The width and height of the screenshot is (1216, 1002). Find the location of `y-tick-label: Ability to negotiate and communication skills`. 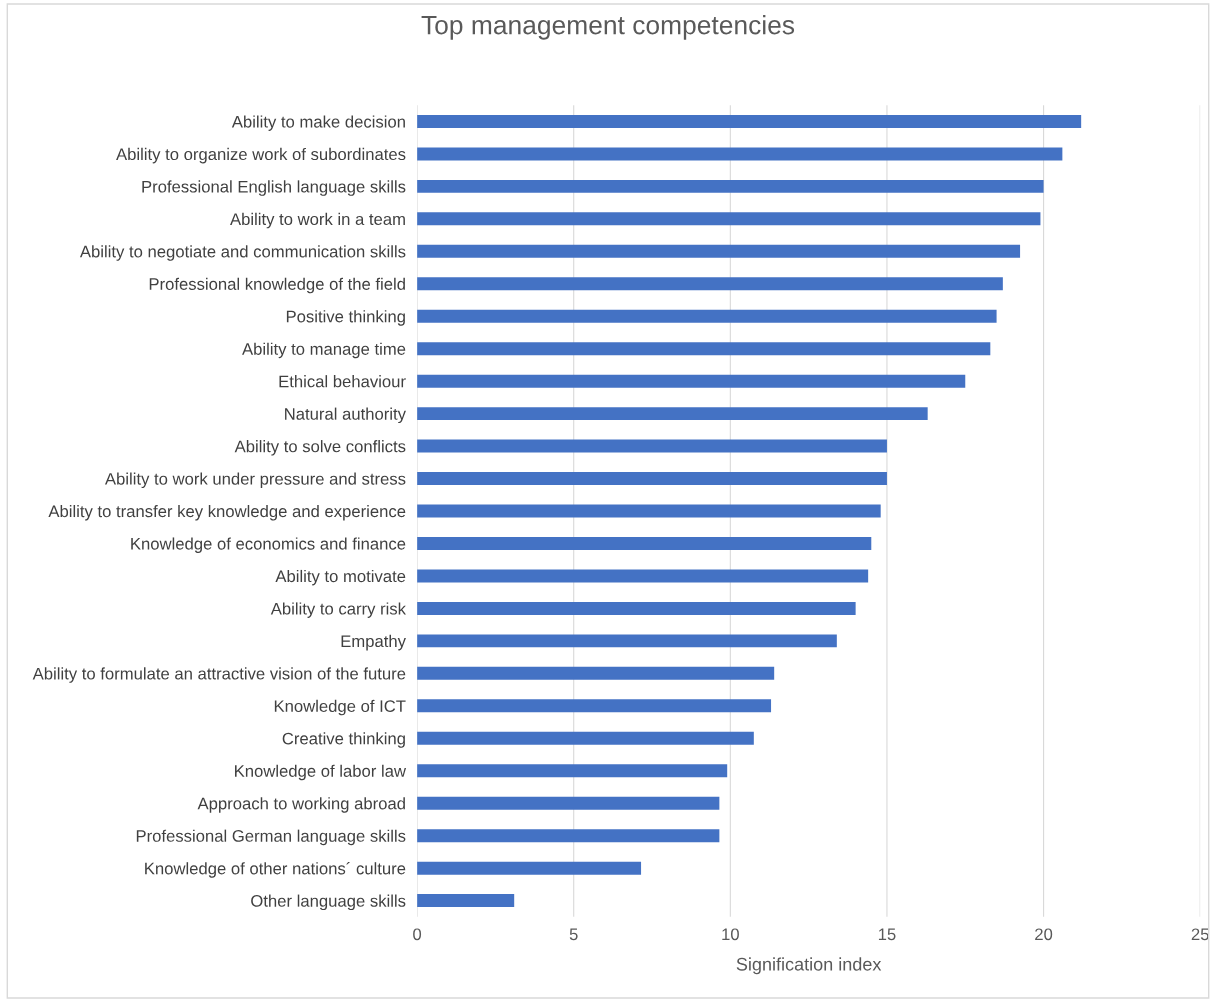

y-tick-label: Ability to negotiate and communication skills is located at coordinates (242, 253).